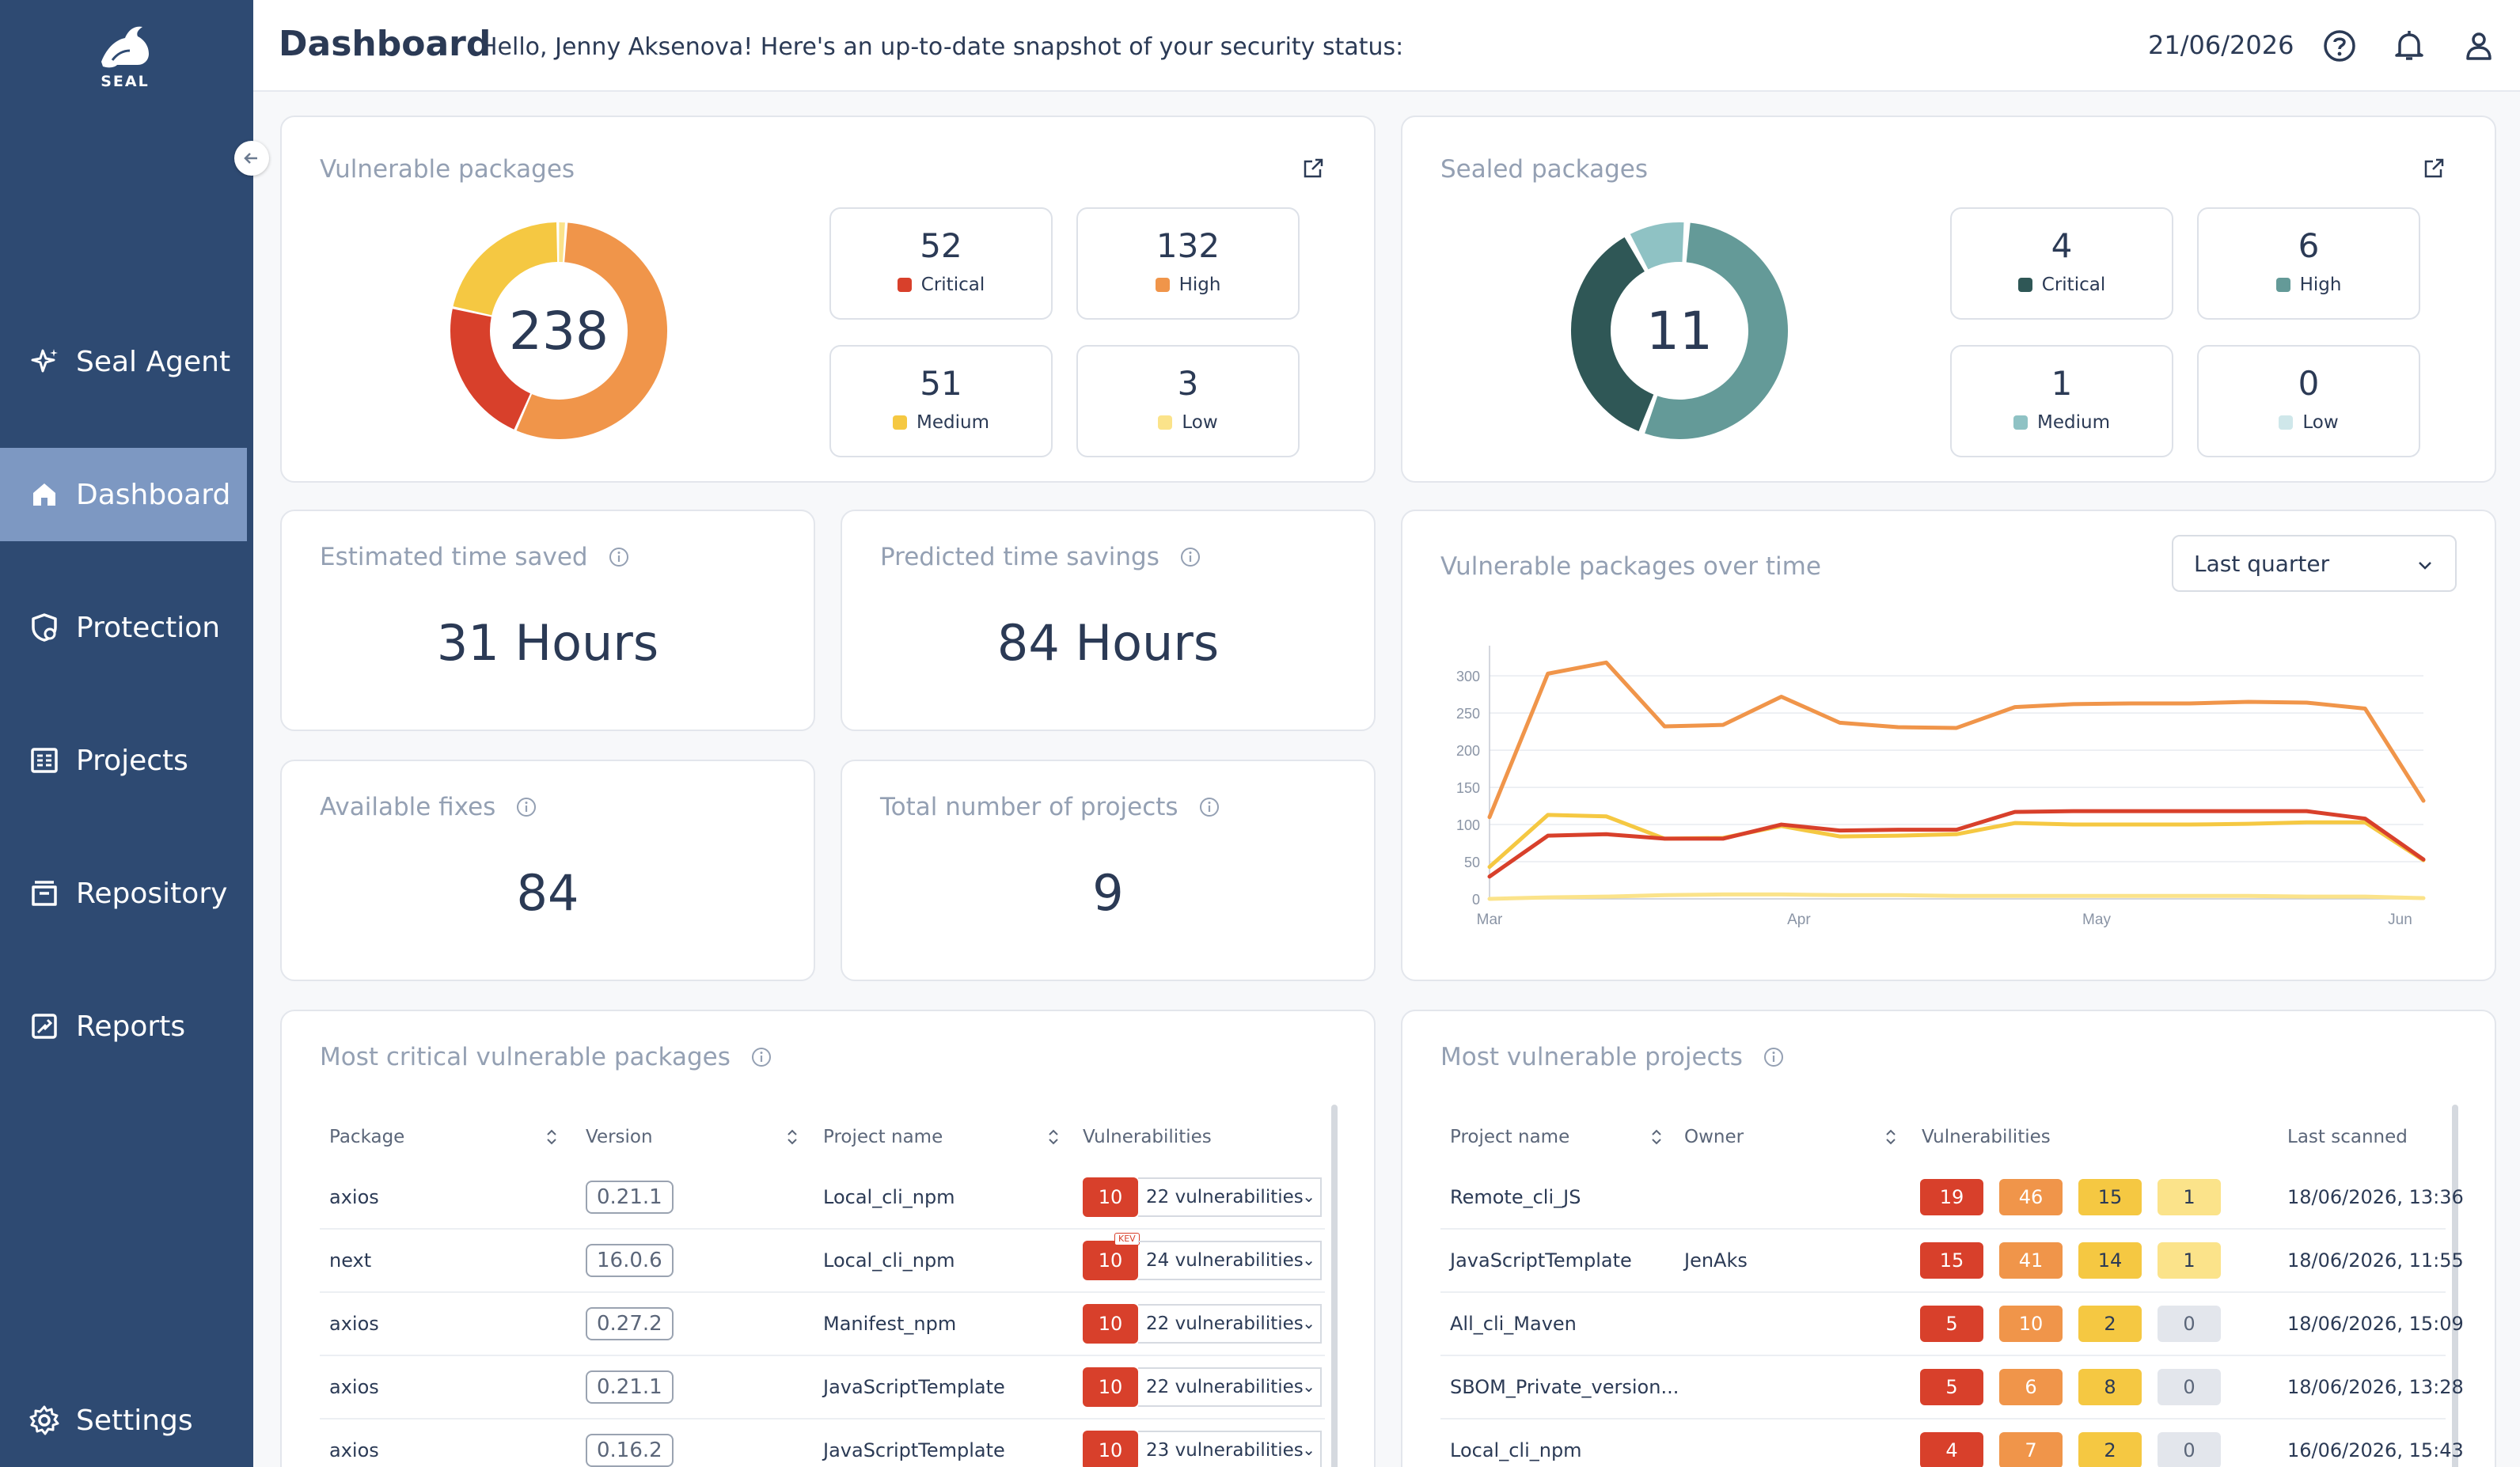 The width and height of the screenshot is (2520, 1467). What do you see at coordinates (125, 57) in the screenshot?
I see `seal-logo: SEAL` at bounding box center [125, 57].